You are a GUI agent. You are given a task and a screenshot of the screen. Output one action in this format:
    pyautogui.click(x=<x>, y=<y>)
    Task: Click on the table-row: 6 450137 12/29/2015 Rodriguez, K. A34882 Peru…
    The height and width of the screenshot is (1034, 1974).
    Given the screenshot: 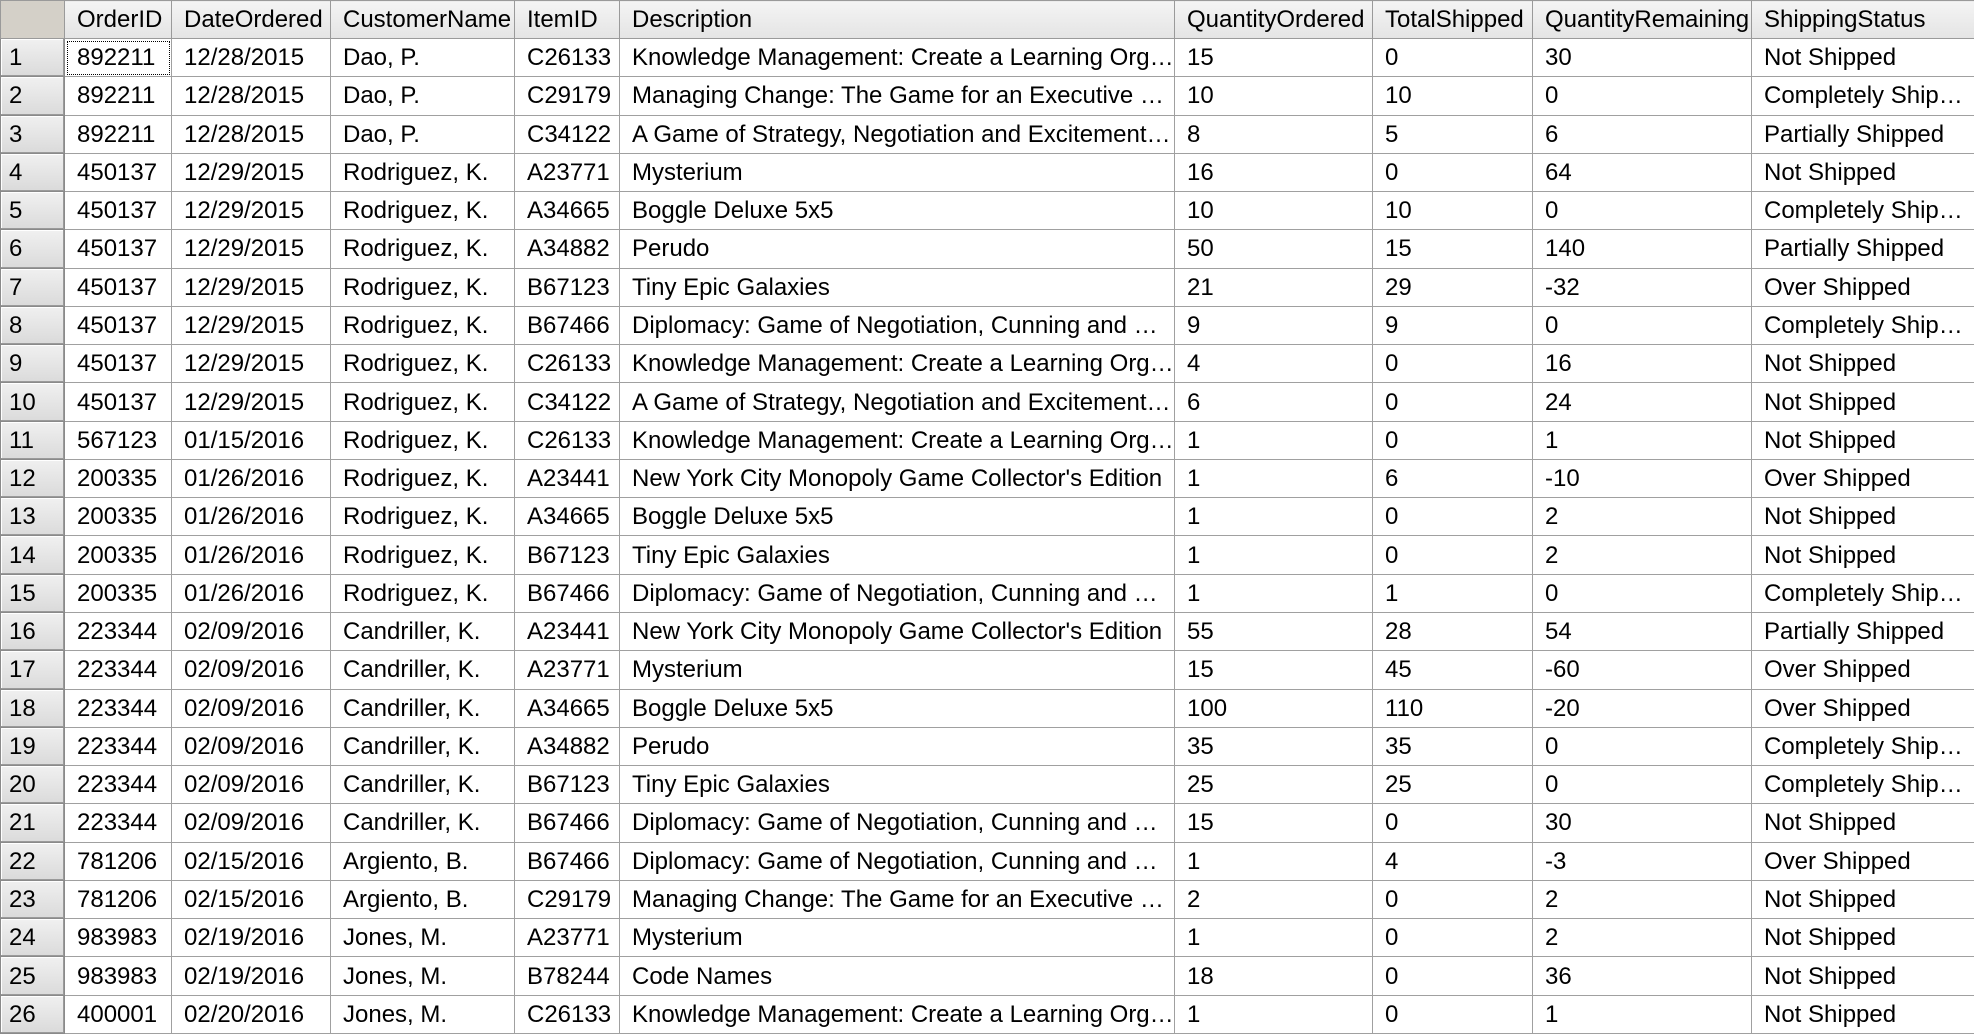 What is the action you would take?
    pyautogui.click(x=987, y=249)
    